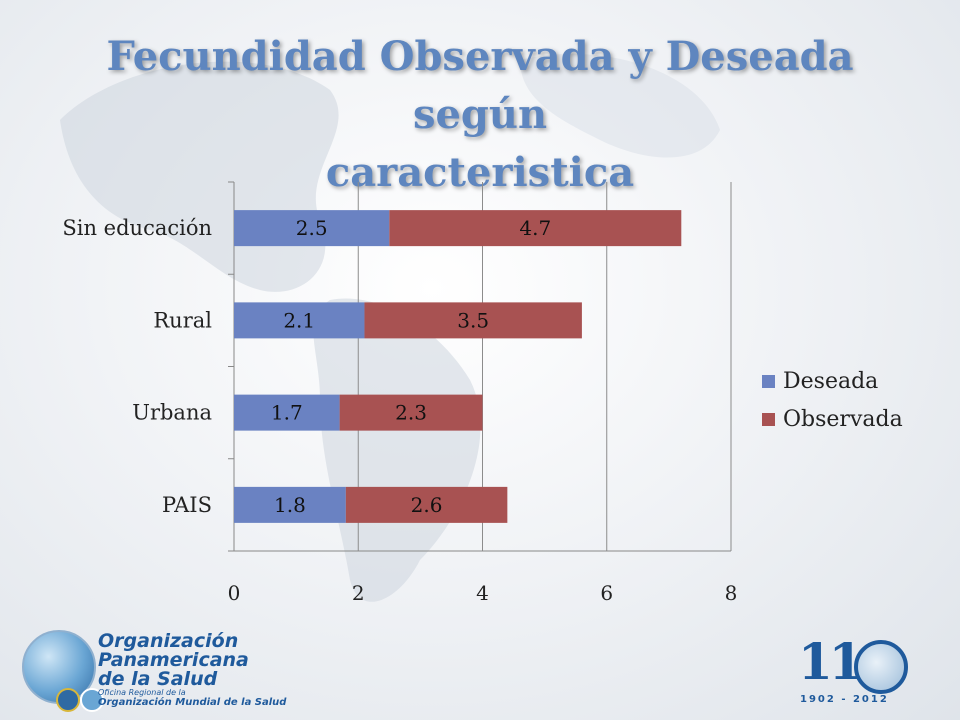 The image size is (960, 720). Describe the element at coordinates (881, 667) in the screenshot. I see `anniversary-globe-icon` at that location.